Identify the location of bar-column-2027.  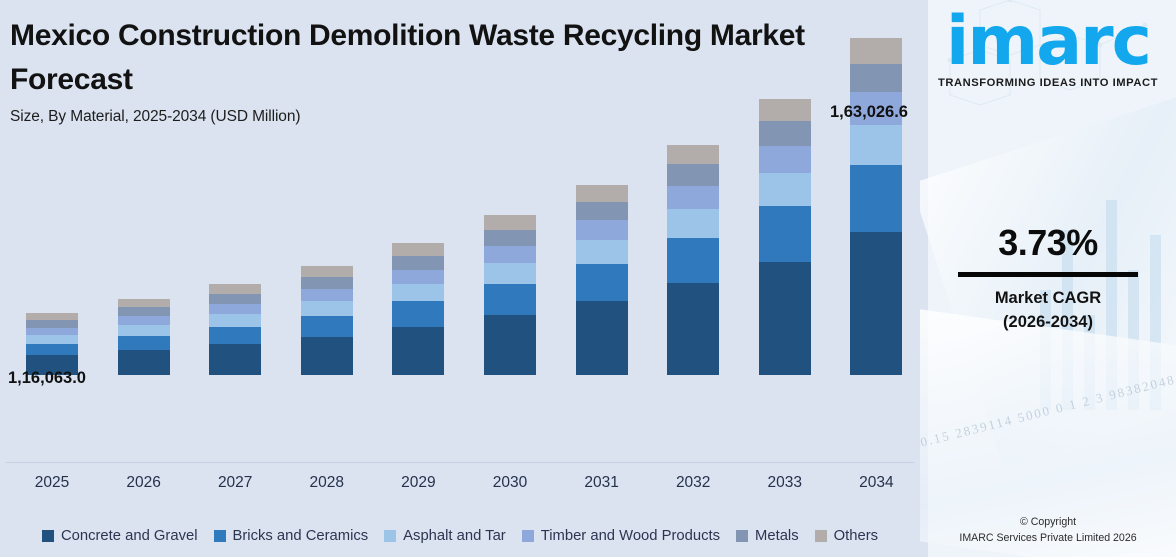
(235, 329).